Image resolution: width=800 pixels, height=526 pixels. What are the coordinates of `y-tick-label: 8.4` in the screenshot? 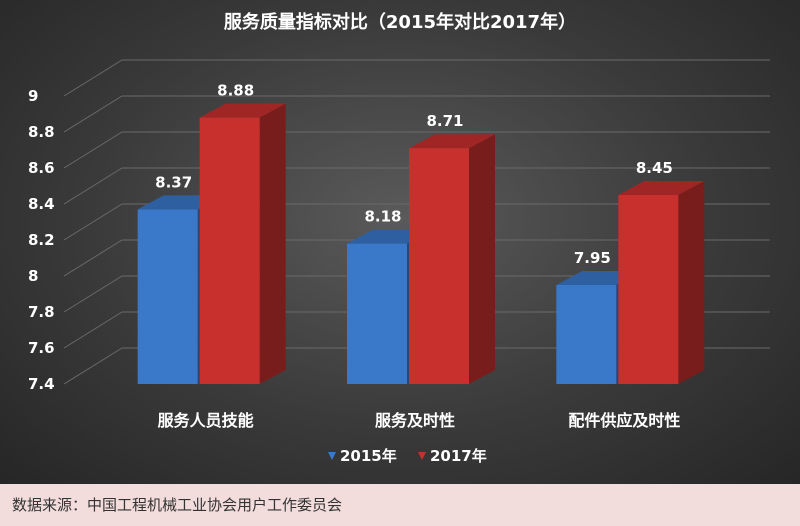 It's located at (41, 204).